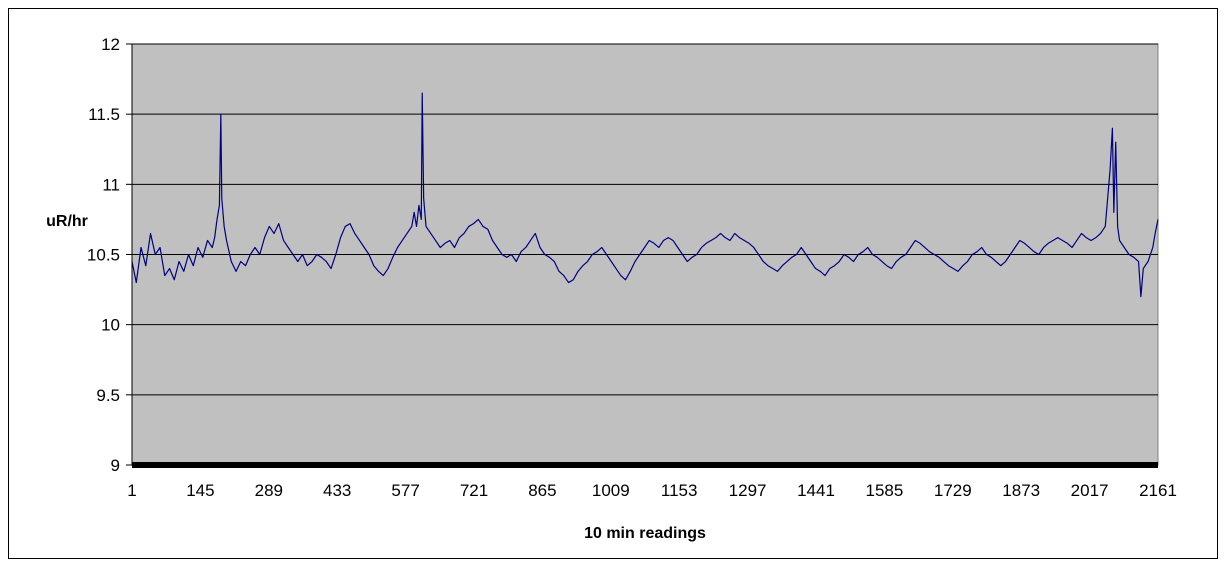 Image resolution: width=1228 pixels, height=567 pixels. I want to click on x-axis-title: 10 min readings, so click(645, 533).